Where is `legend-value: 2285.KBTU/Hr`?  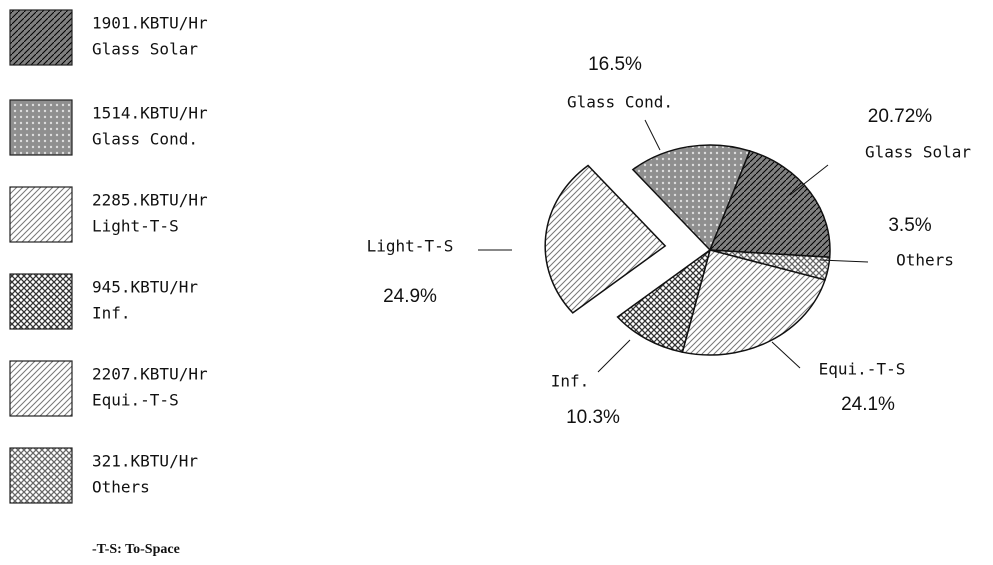
legend-value: 2285.KBTU/Hr is located at coordinates (150, 200).